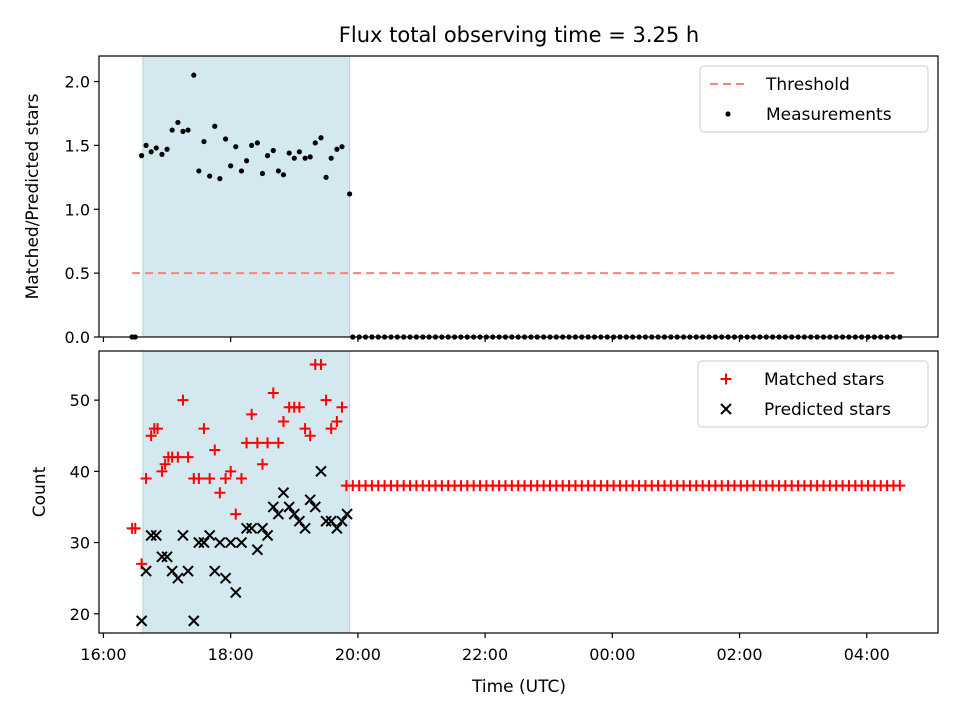  Describe the element at coordinates (80, 400) in the screenshot. I see `y-tick-label: 50` at that location.